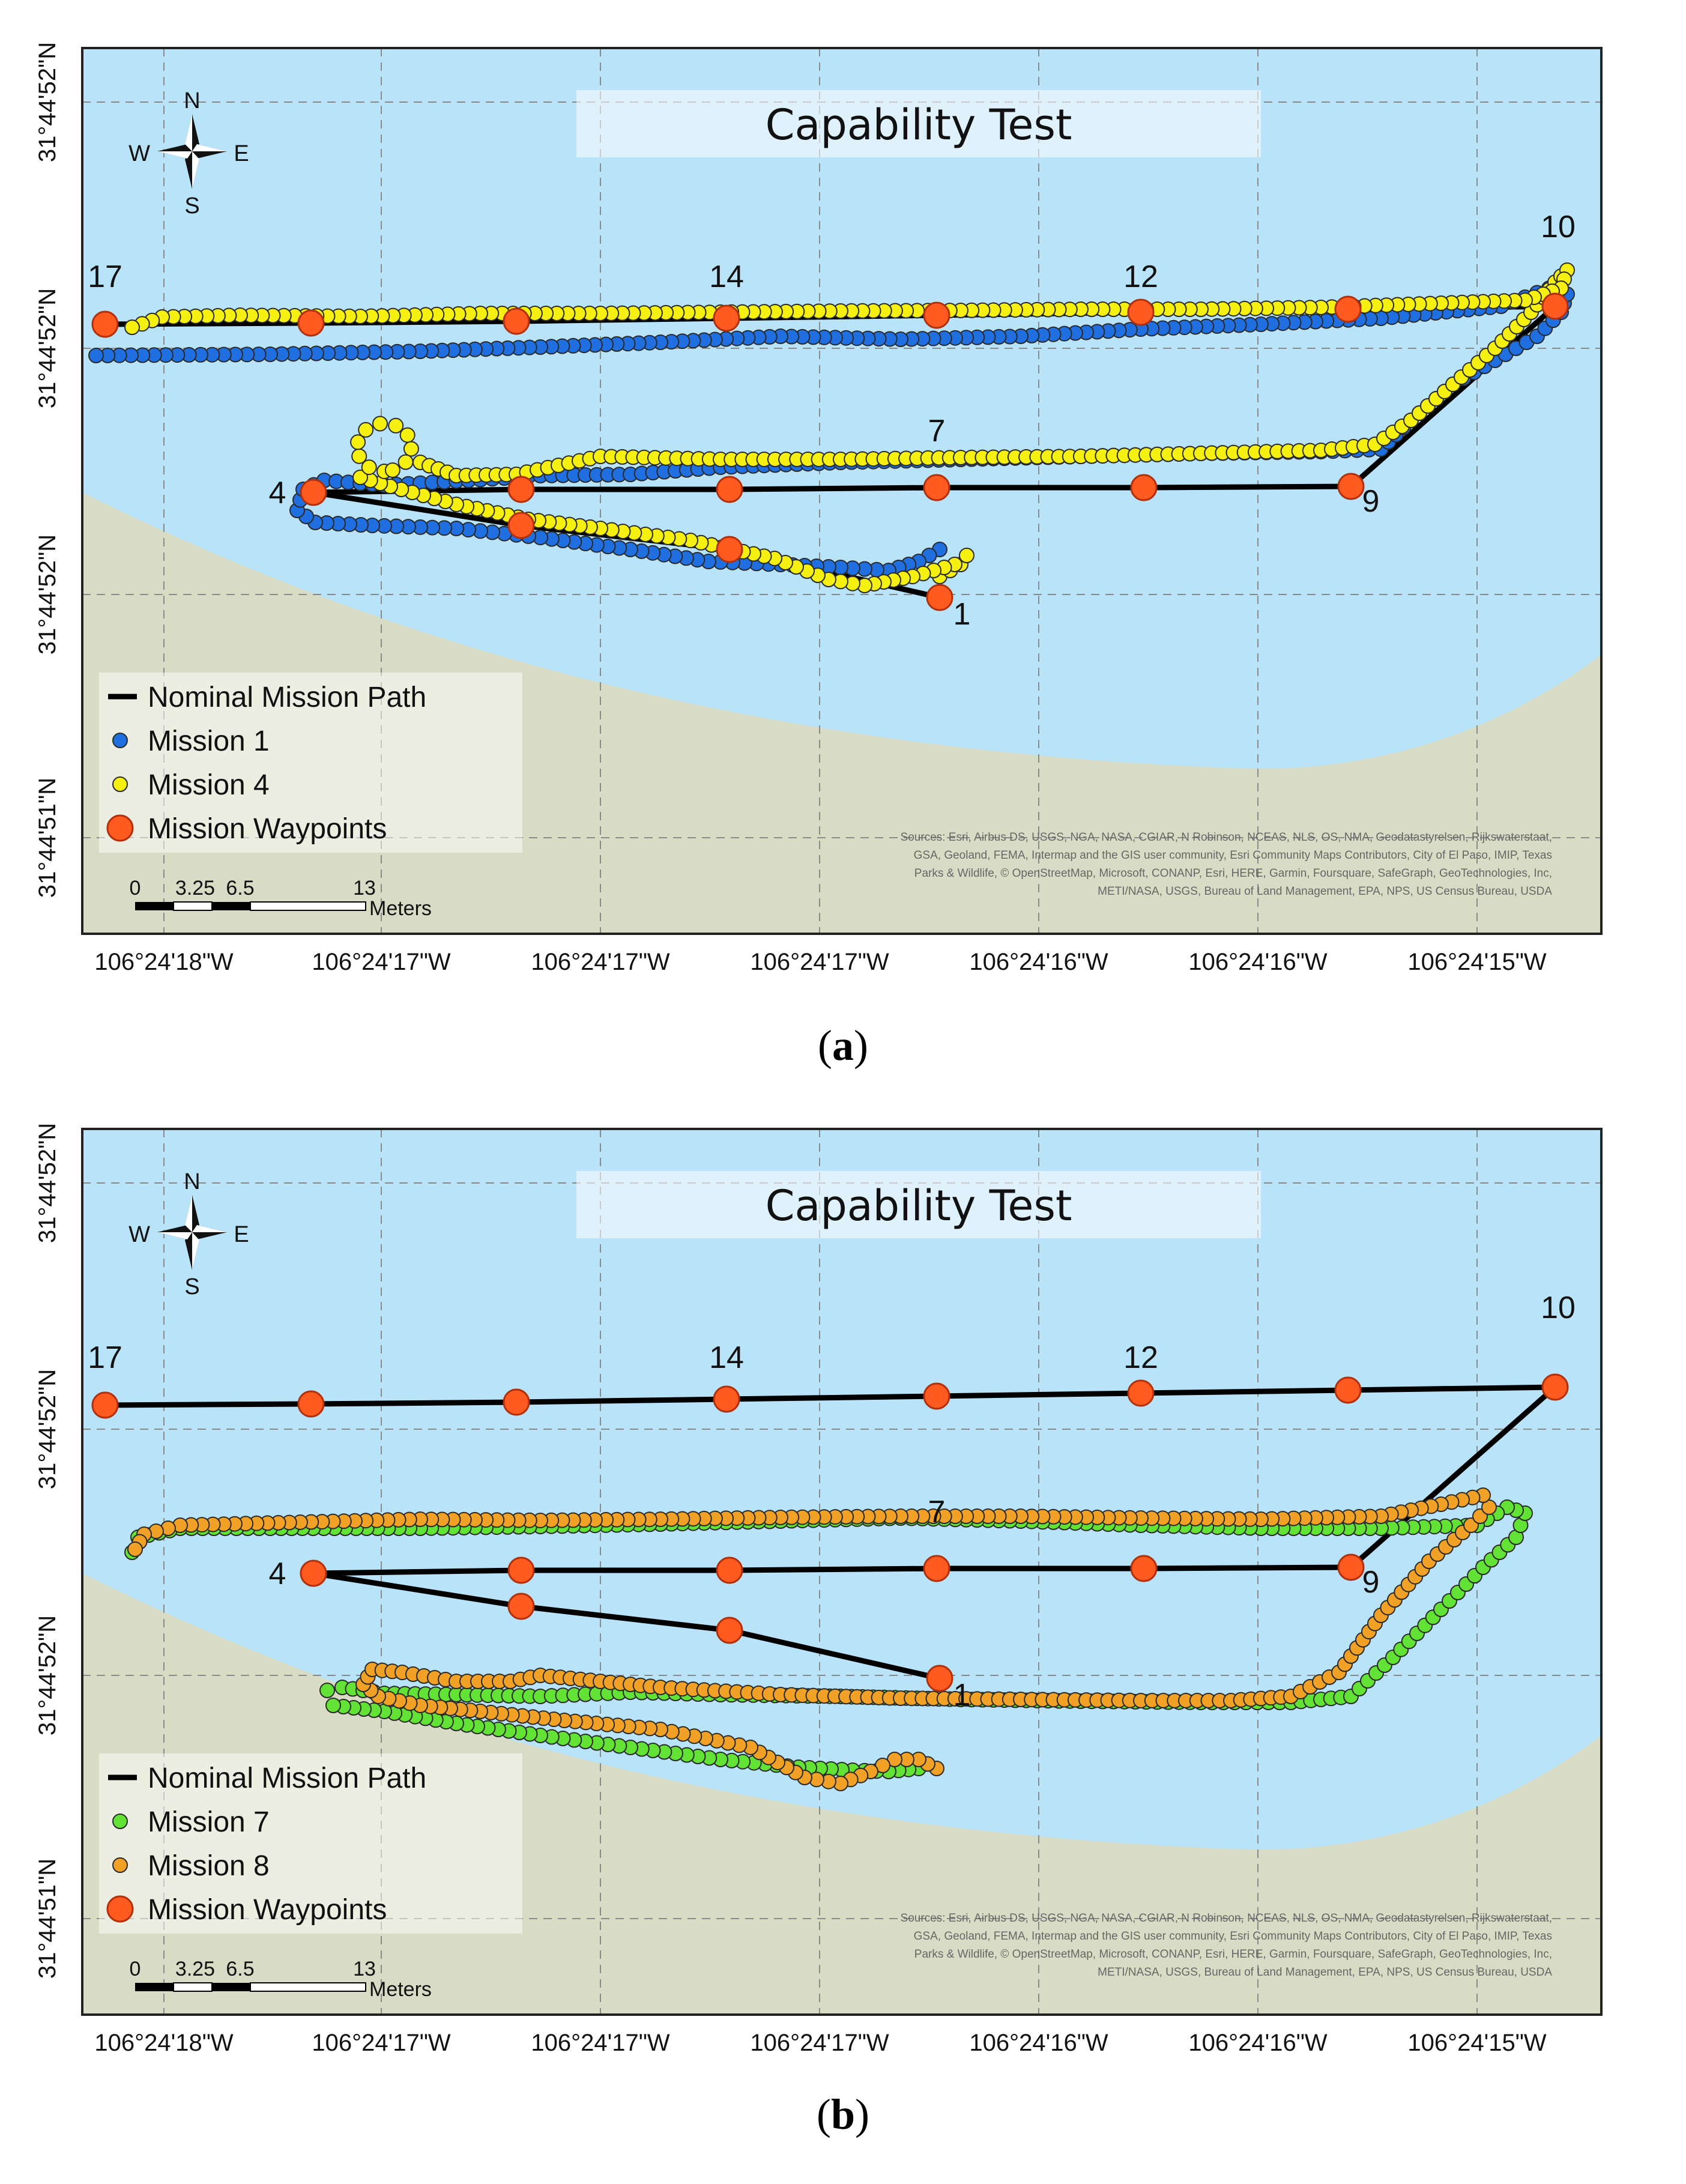  I want to click on waypoint-label-7: 7, so click(937, 431).